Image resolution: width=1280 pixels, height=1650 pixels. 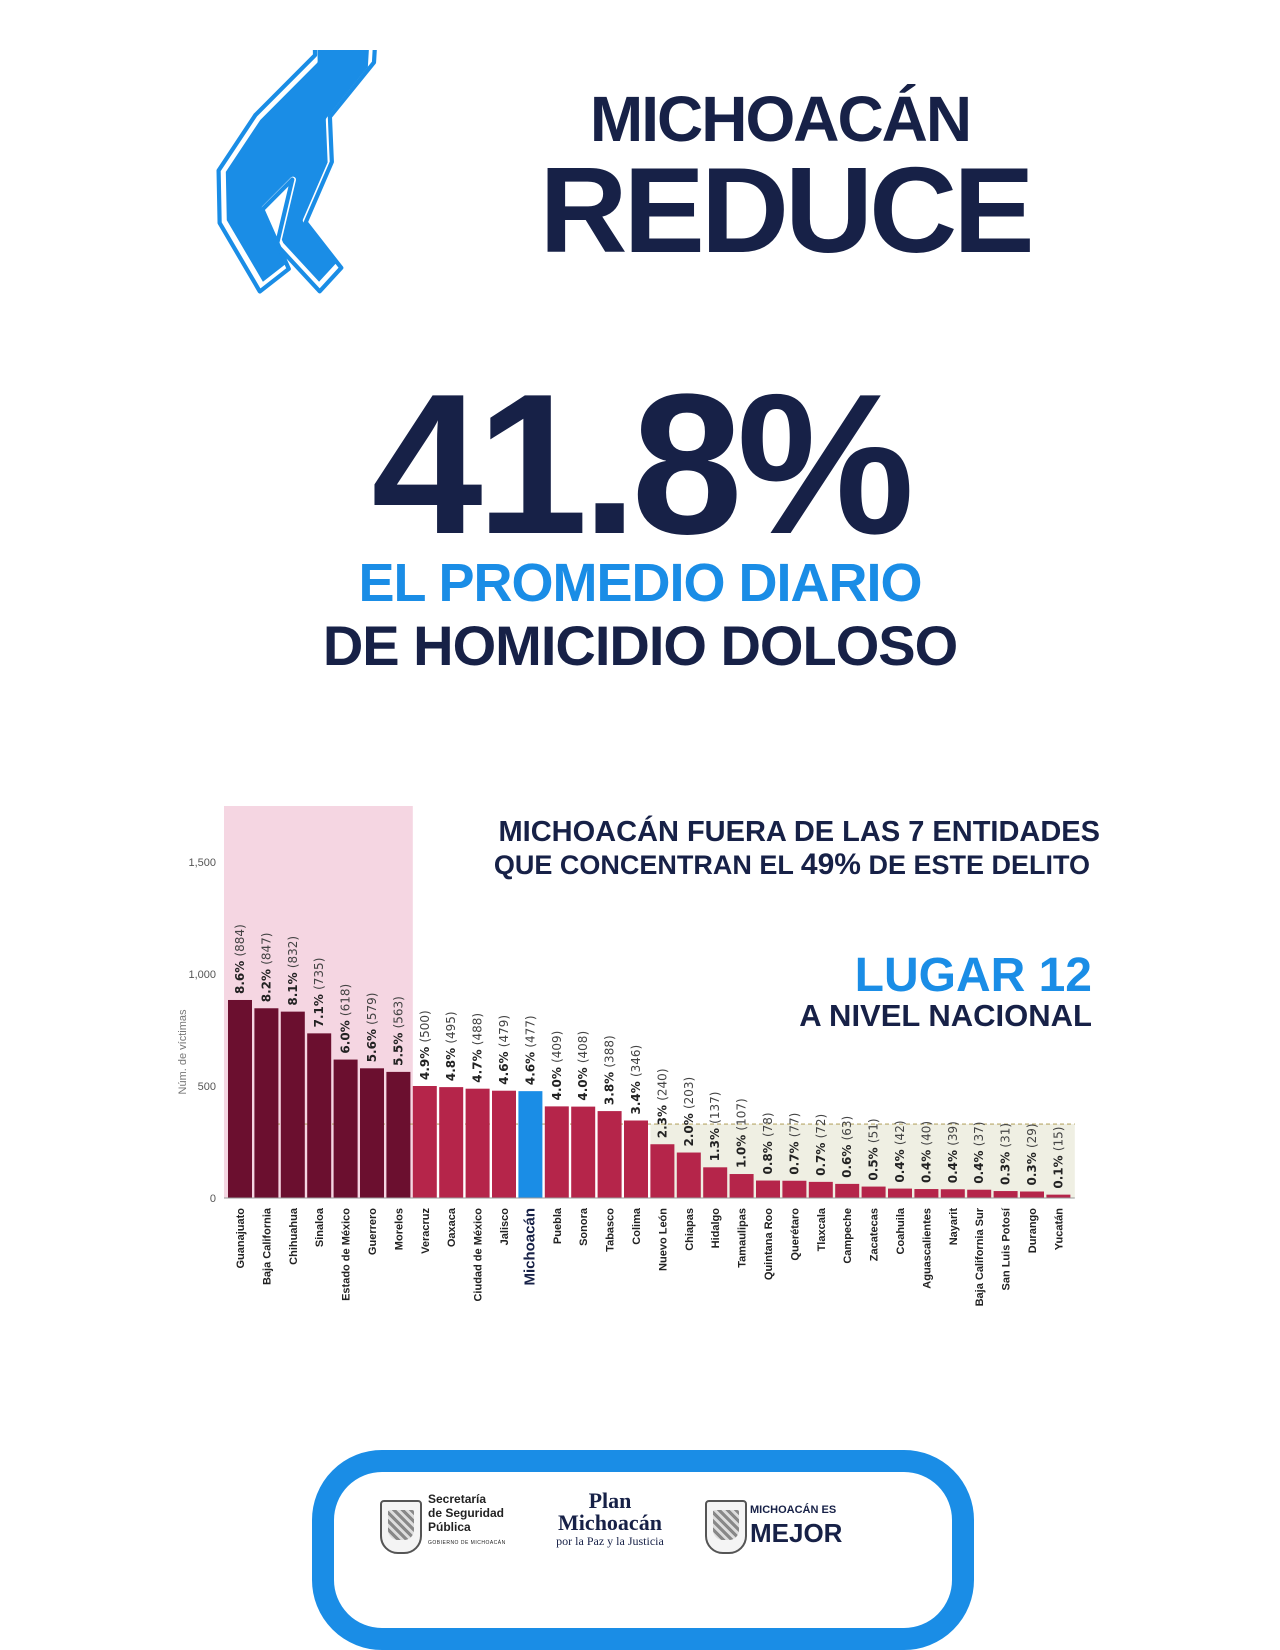 I want to click on data-label: 8.6% (884), so click(x=240, y=959).